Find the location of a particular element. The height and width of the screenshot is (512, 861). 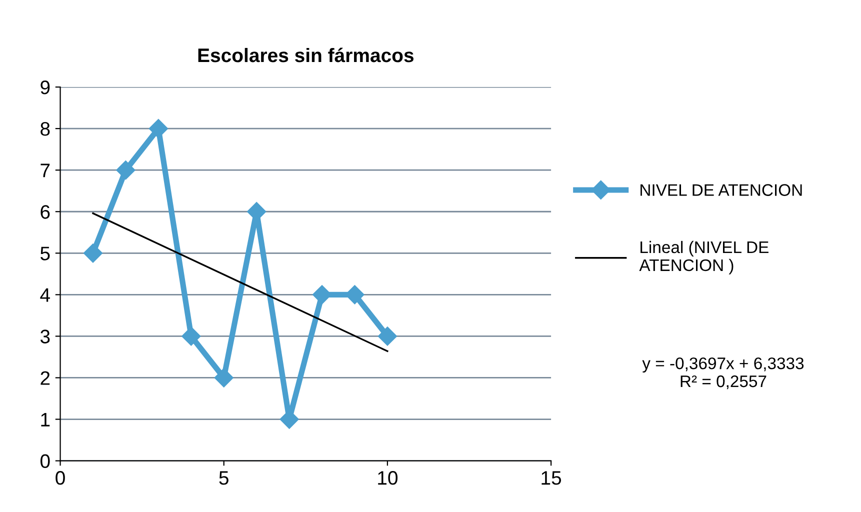

x-tick-label: 0 is located at coordinates (60, 478).